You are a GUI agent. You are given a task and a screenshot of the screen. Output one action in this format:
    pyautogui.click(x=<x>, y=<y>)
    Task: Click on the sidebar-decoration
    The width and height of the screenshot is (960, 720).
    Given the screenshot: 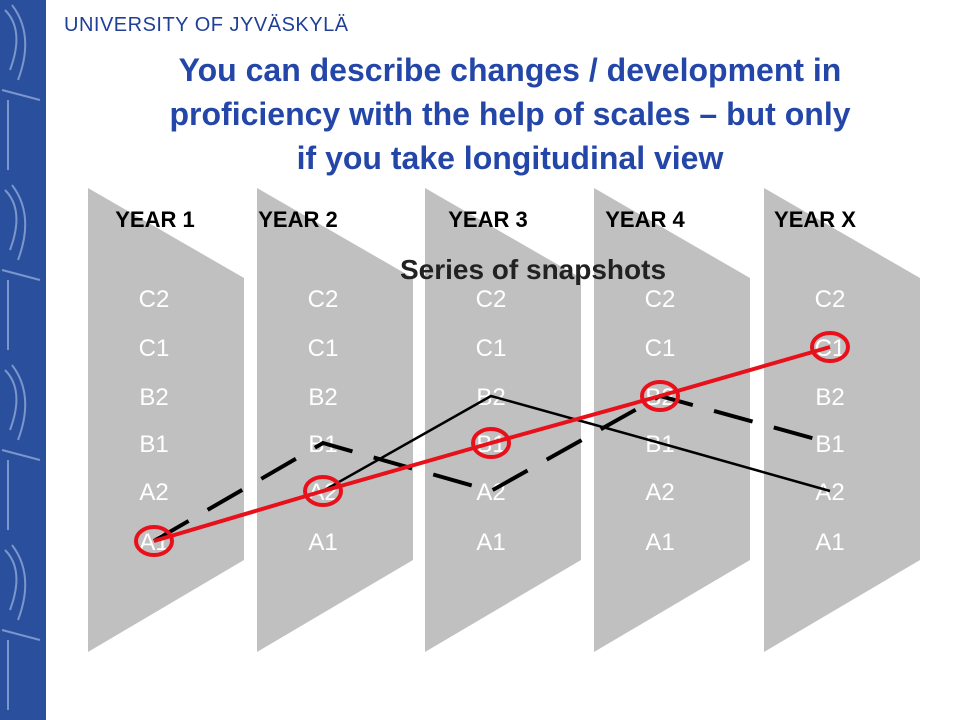 What is the action you would take?
    pyautogui.click(x=23, y=360)
    